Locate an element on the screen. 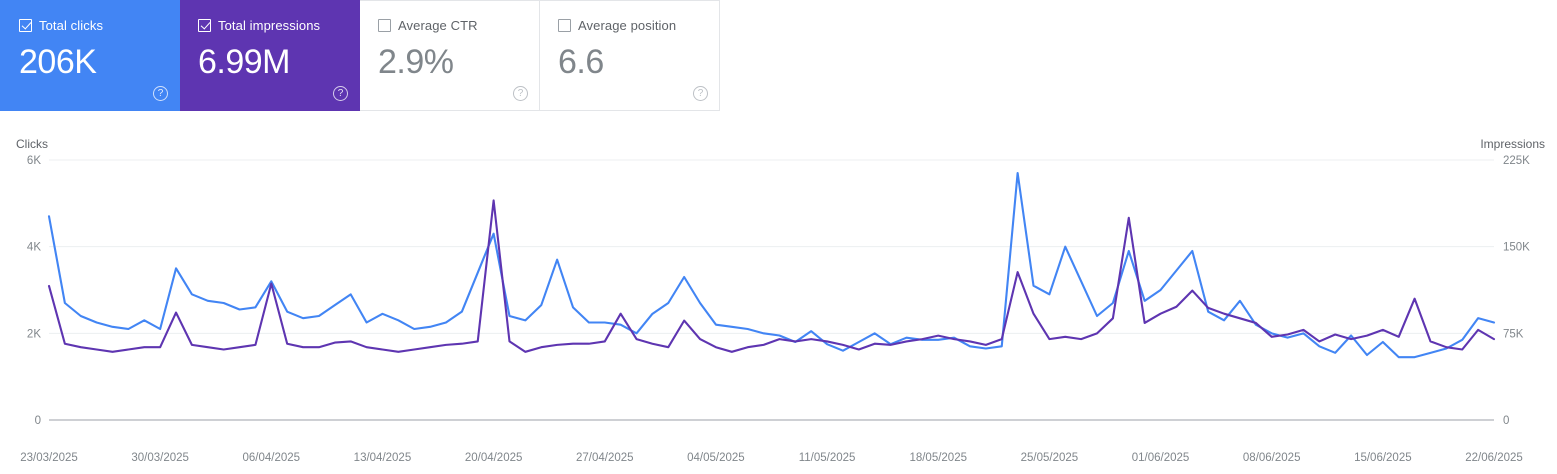 The height and width of the screenshot is (474, 1557). right-axis-tick: 225K is located at coordinates (1516, 161).